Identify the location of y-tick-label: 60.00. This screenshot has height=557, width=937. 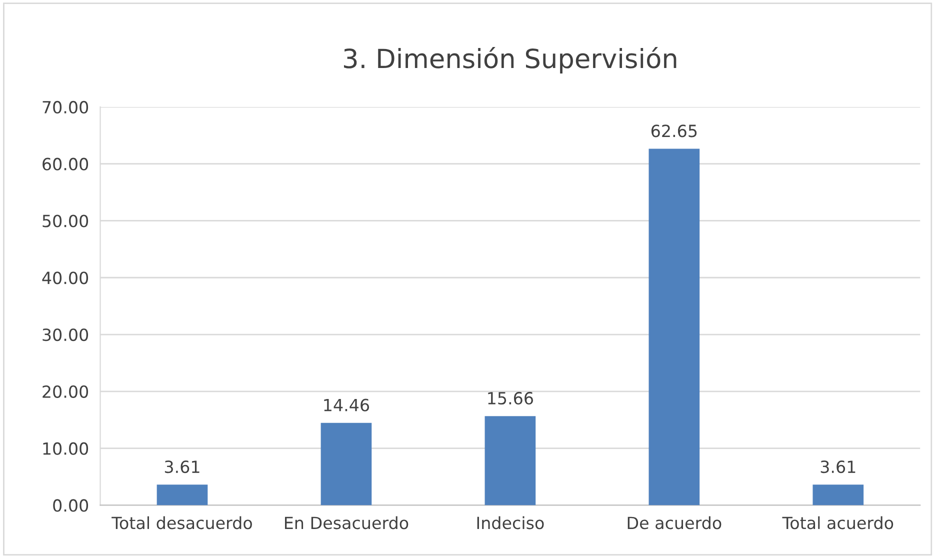
(65, 164).